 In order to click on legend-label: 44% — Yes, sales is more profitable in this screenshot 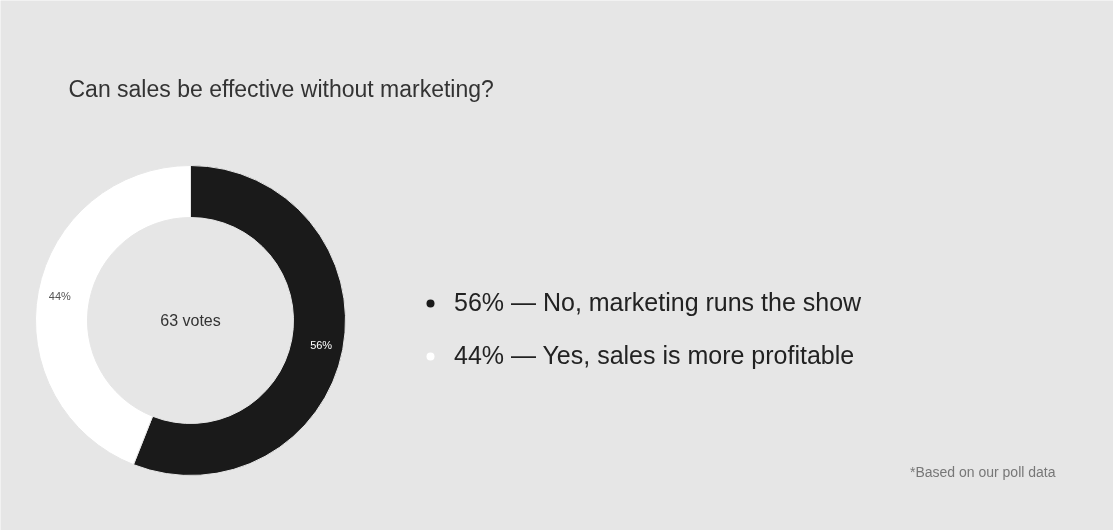, I will do `click(654, 355)`.